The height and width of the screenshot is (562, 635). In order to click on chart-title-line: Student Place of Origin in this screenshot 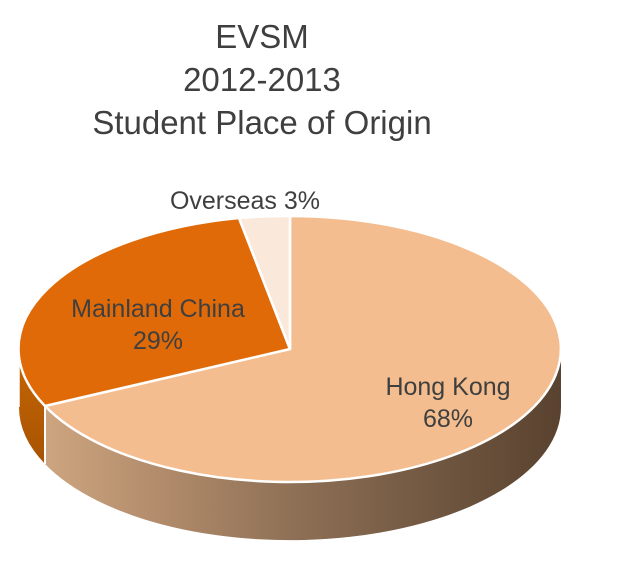, I will do `click(262, 122)`.